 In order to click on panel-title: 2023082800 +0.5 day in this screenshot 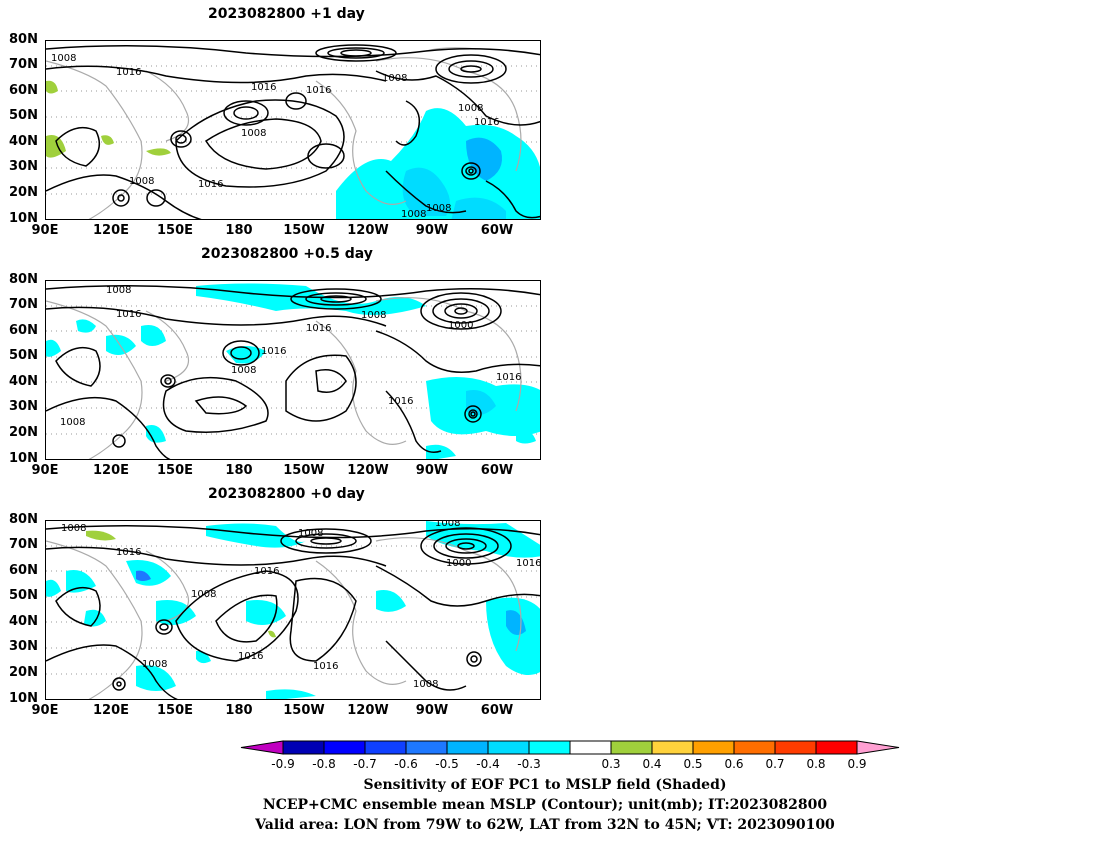, I will do `click(287, 254)`.